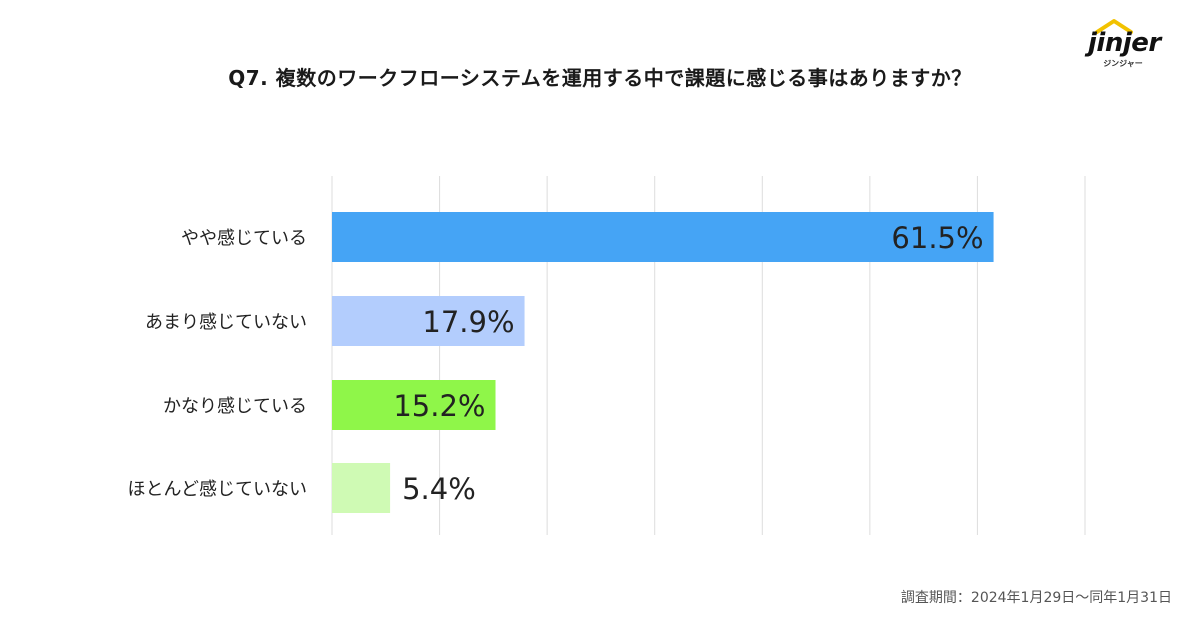 This screenshot has width=1200, height=630. I want to click on value-label: 17.9%, so click(468, 322).